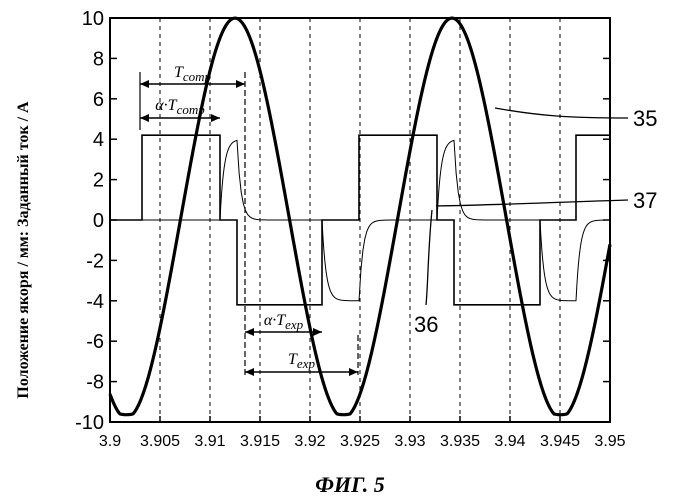 The height and width of the screenshot is (500, 673). What do you see at coordinates (89, 423) in the screenshot?
I see `y-tick-label: -10` at bounding box center [89, 423].